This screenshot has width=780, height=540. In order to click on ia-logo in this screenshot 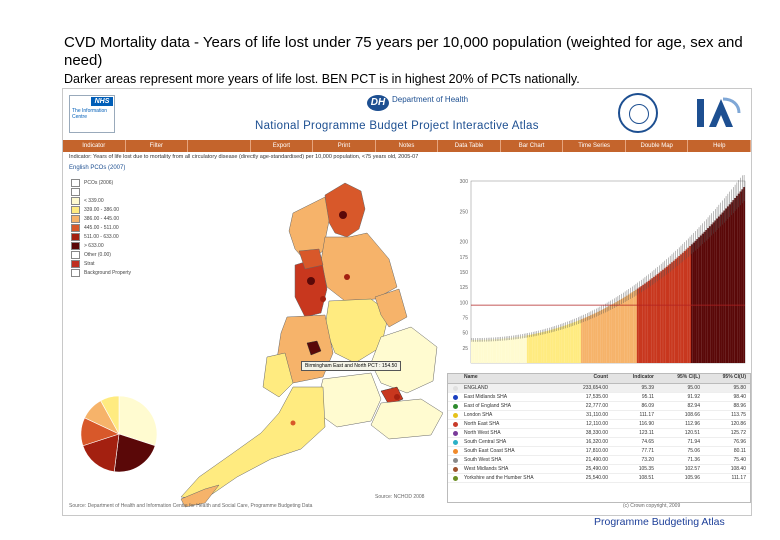, I will do `click(719, 112)`.